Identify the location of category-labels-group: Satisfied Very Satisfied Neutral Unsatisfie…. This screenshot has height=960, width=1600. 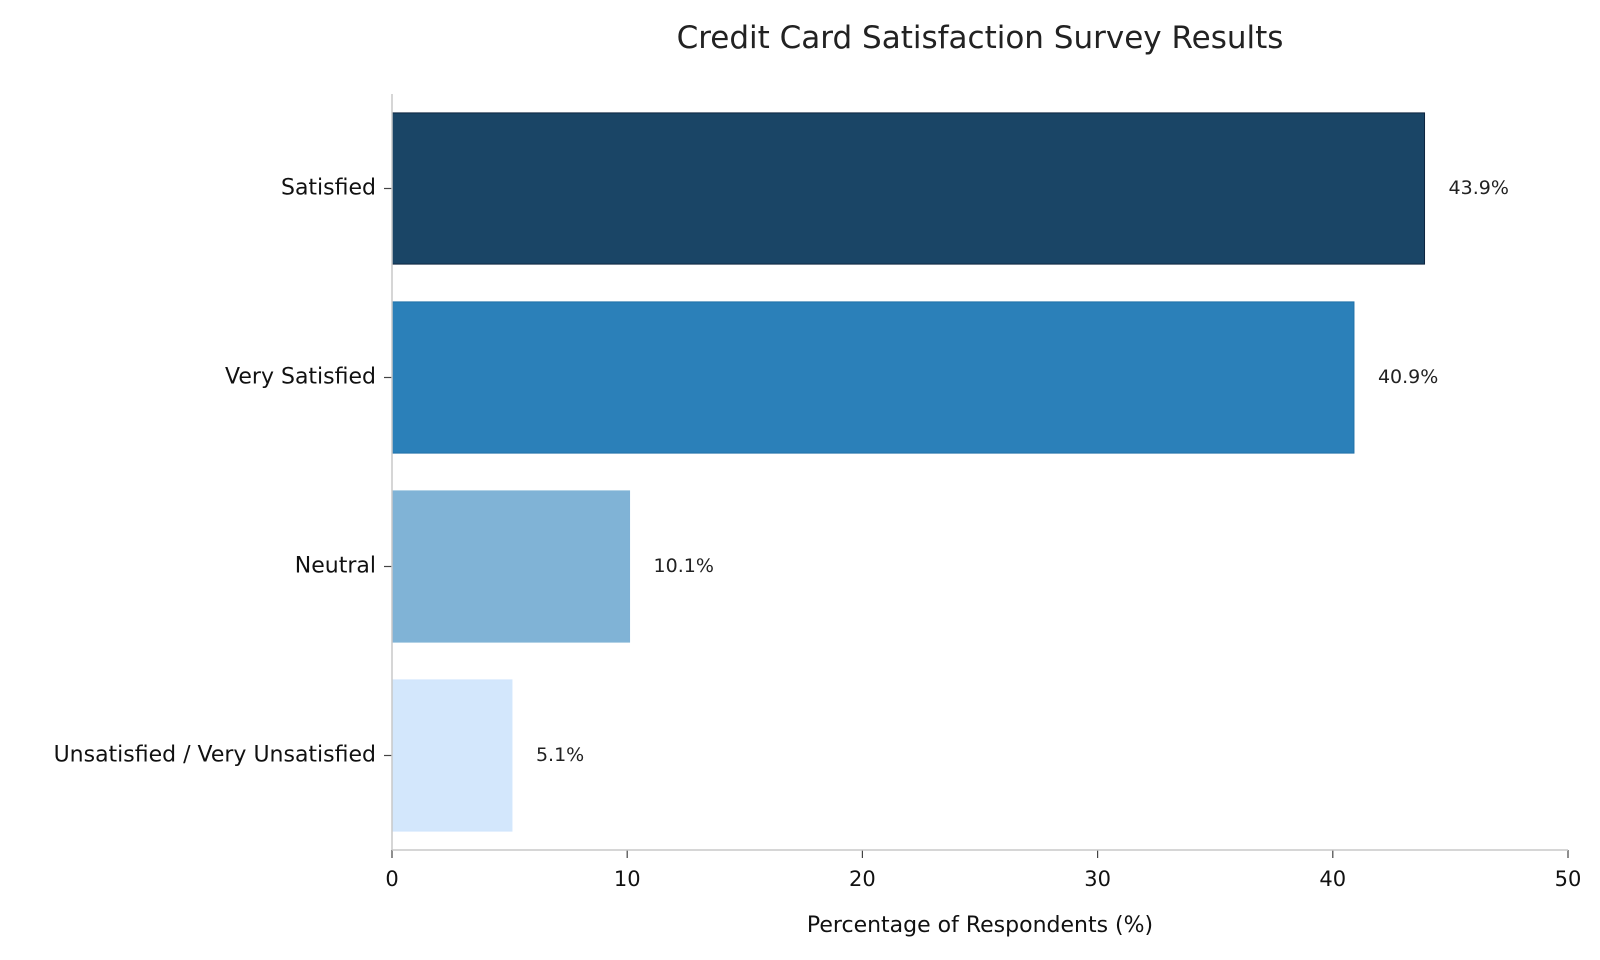
(223, 472).